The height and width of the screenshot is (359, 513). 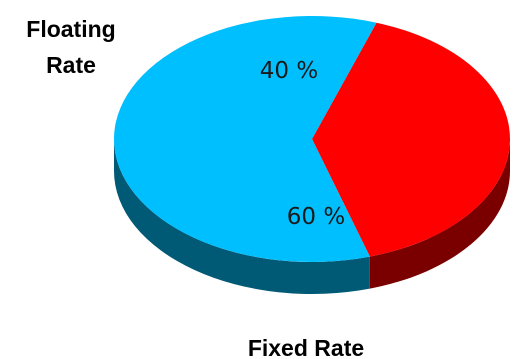 I want to click on category-label-floating-rate-line1: Floating, so click(x=70, y=29).